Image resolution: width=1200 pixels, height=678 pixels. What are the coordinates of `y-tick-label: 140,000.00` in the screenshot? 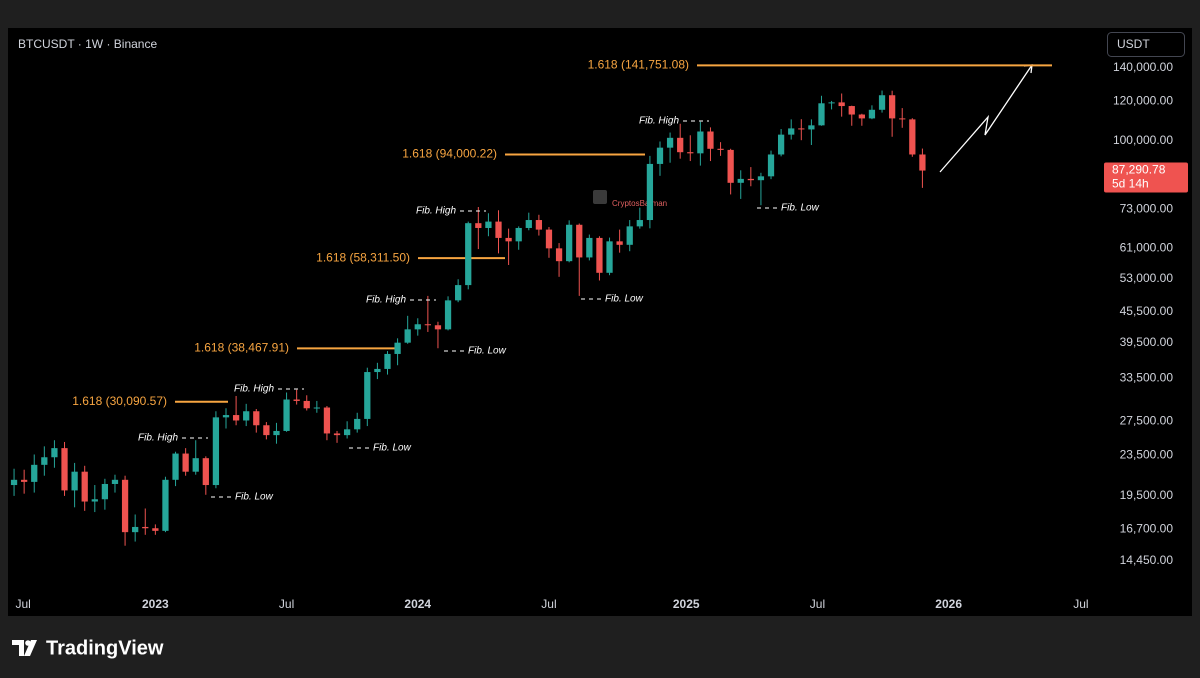 It's located at (1143, 67).